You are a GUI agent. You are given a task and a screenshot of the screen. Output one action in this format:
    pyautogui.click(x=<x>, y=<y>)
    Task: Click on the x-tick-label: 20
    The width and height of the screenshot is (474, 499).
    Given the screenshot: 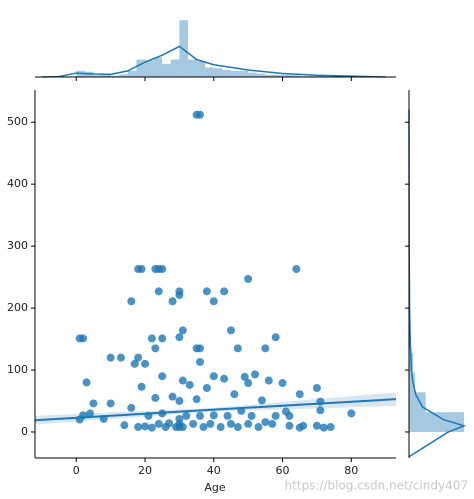 What is the action you would take?
    pyautogui.click(x=145, y=470)
    